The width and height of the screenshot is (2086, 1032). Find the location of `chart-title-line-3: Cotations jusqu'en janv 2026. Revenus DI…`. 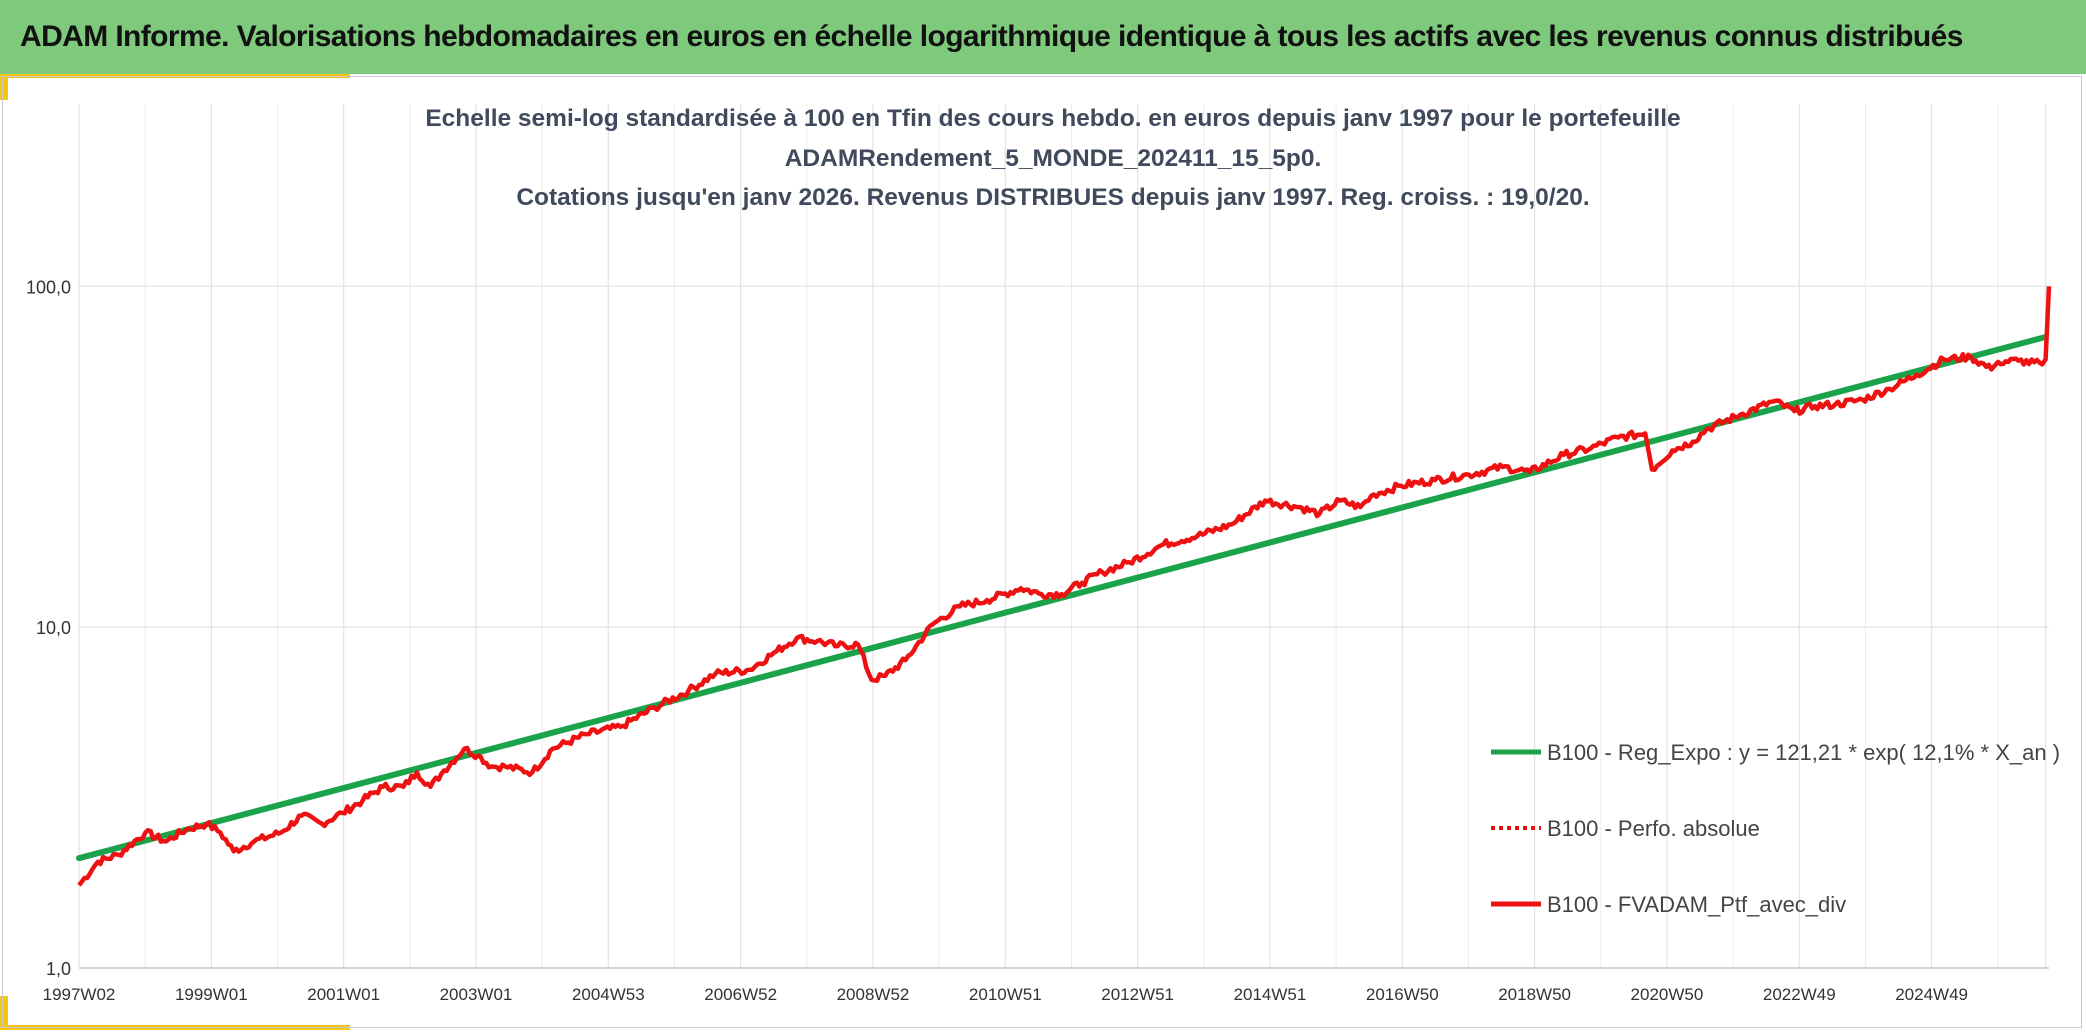

chart-title-line-3: Cotations jusqu'en janv 2026. Revenus DI… is located at coordinates (1052, 197).